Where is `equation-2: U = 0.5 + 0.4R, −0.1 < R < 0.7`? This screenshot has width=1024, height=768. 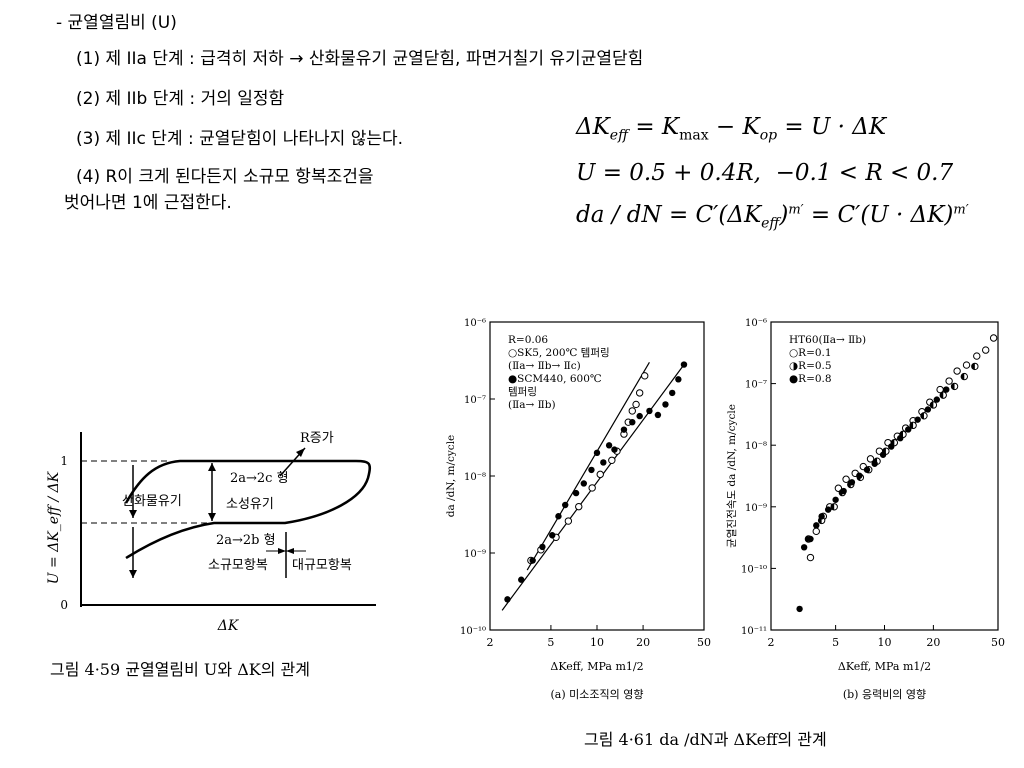
equation-2: U = 0.5 + 0.4R, −0.1 < R < 0.7 is located at coordinates (765, 173).